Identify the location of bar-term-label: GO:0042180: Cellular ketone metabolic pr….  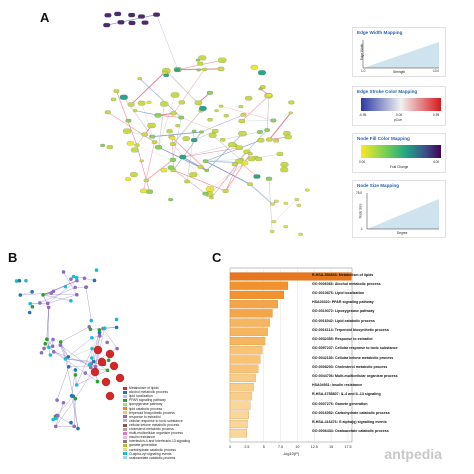
(353, 357).